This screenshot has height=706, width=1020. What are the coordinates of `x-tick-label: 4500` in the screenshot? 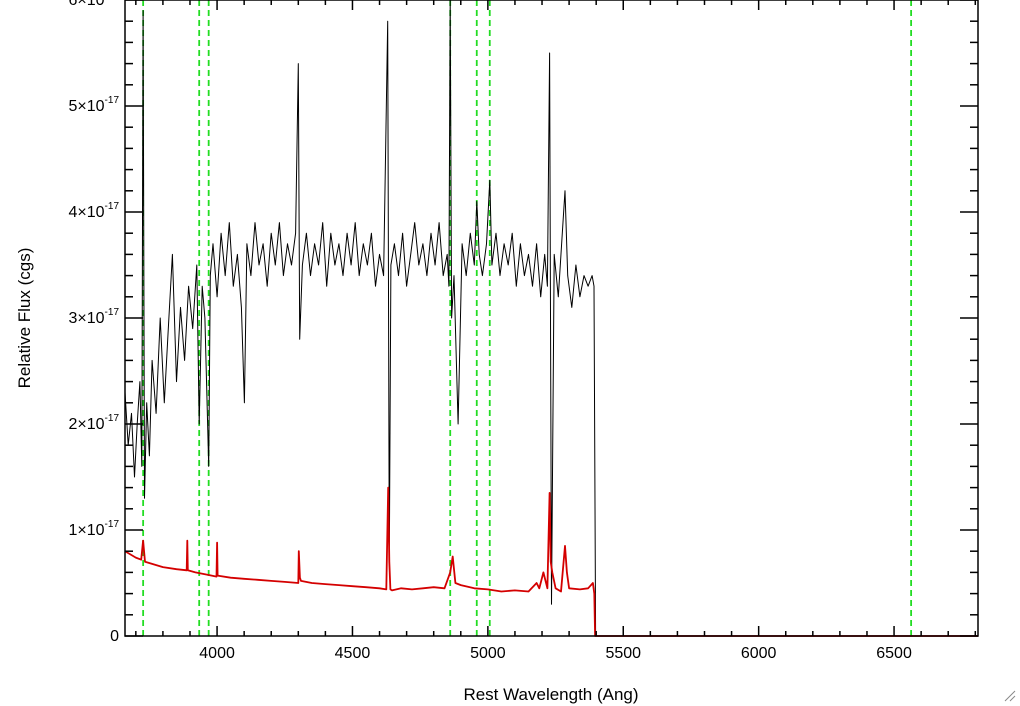 It's located at (353, 653).